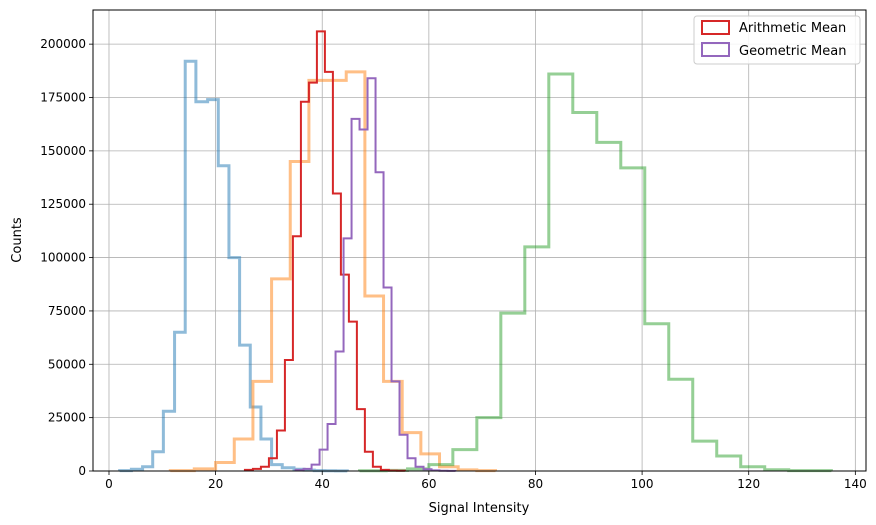 The width and height of the screenshot is (876, 525). I want to click on x-axis-label: Signal Intensity, so click(479, 508).